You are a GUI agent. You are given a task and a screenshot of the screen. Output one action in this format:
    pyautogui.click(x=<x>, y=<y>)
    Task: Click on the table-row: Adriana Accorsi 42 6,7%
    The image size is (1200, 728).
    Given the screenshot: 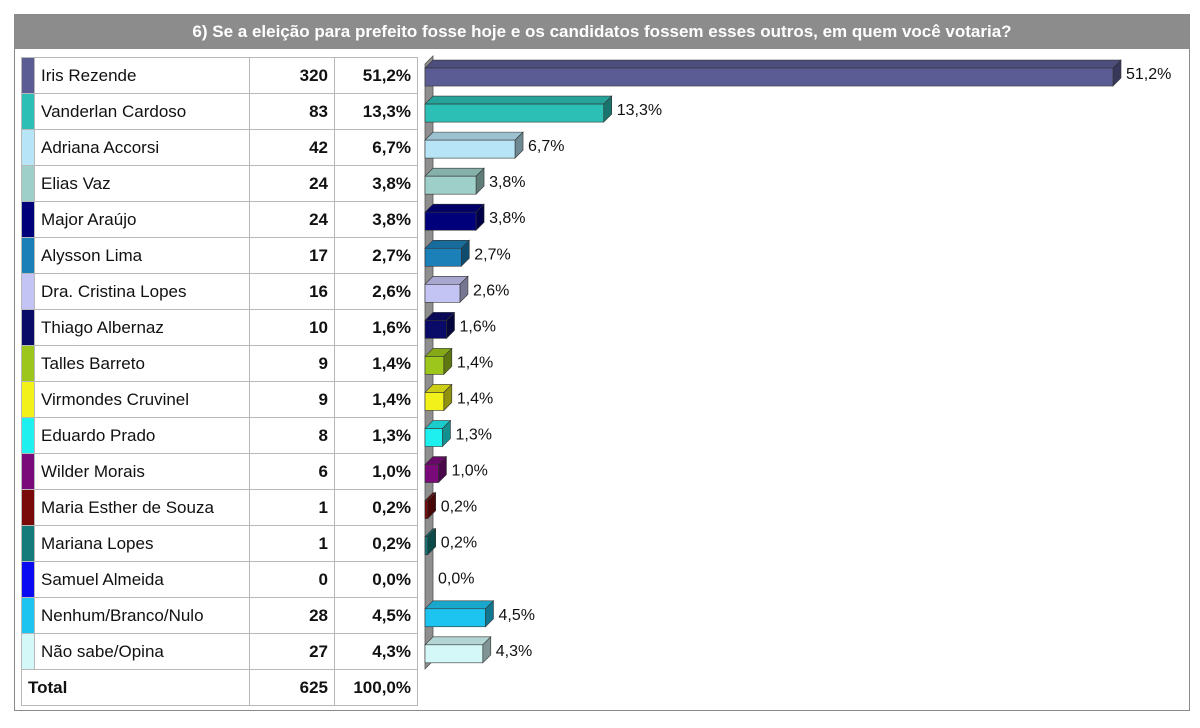 What is the action you would take?
    pyautogui.click(x=219, y=147)
    